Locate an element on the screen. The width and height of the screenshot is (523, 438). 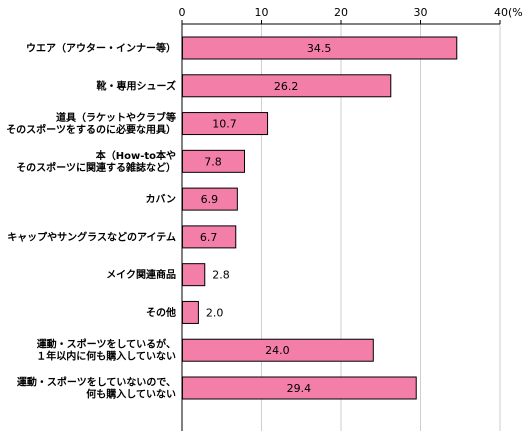
value-label: 6.7 is located at coordinates (209, 237).